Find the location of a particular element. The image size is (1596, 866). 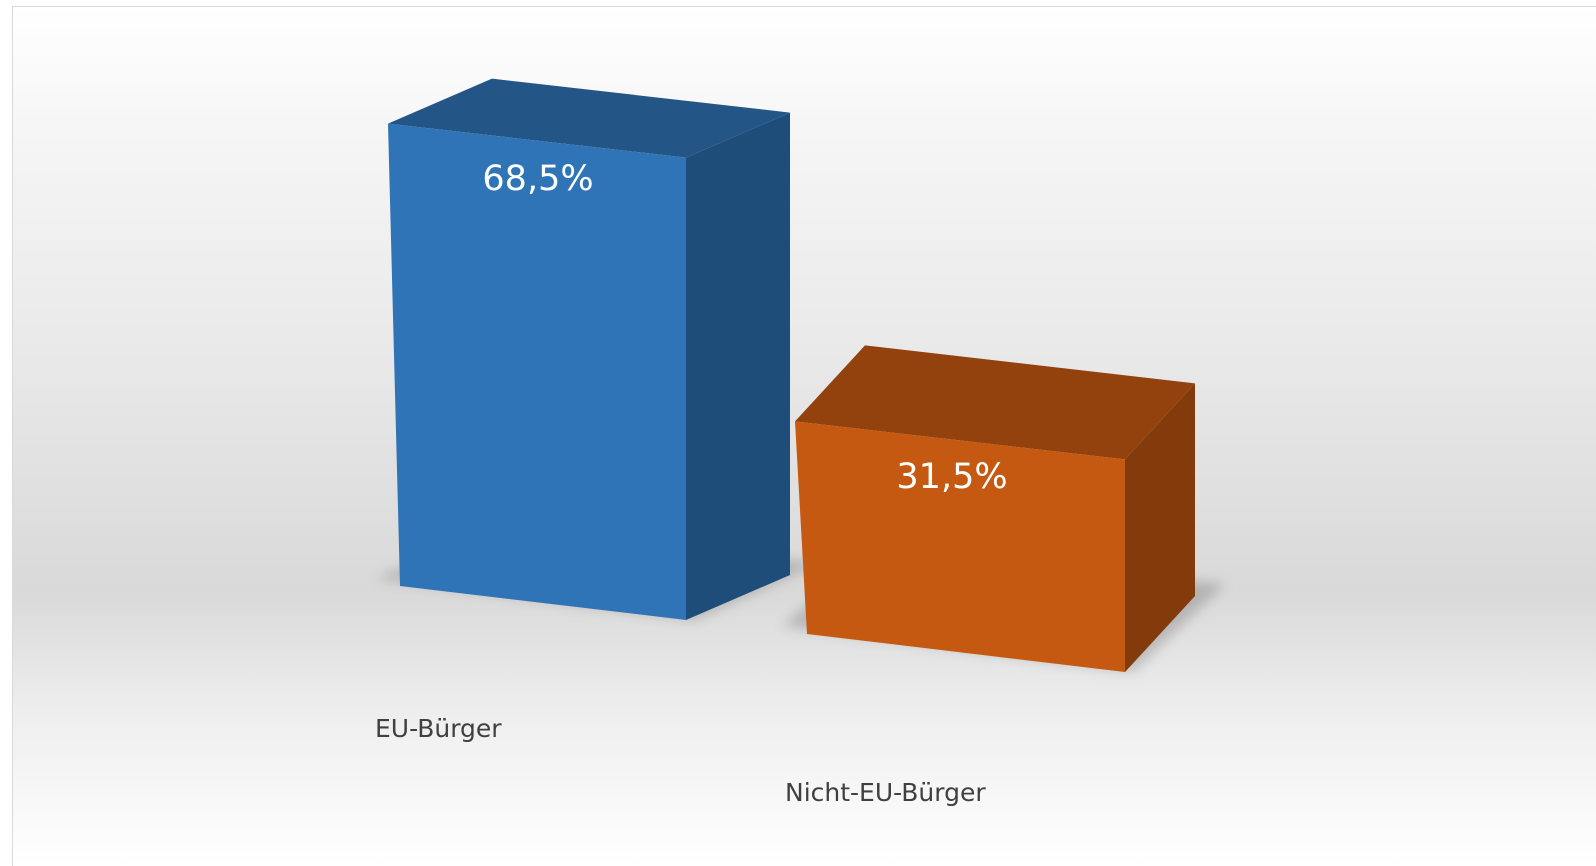

data-label: 31,5% is located at coordinates (951, 477).